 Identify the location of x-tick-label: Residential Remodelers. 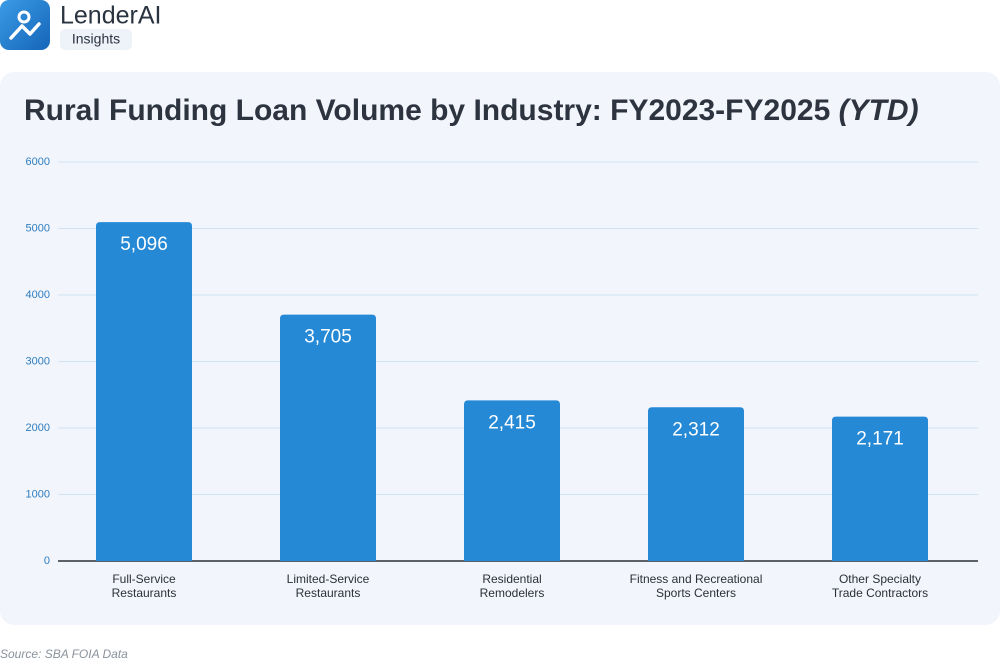
(512, 586).